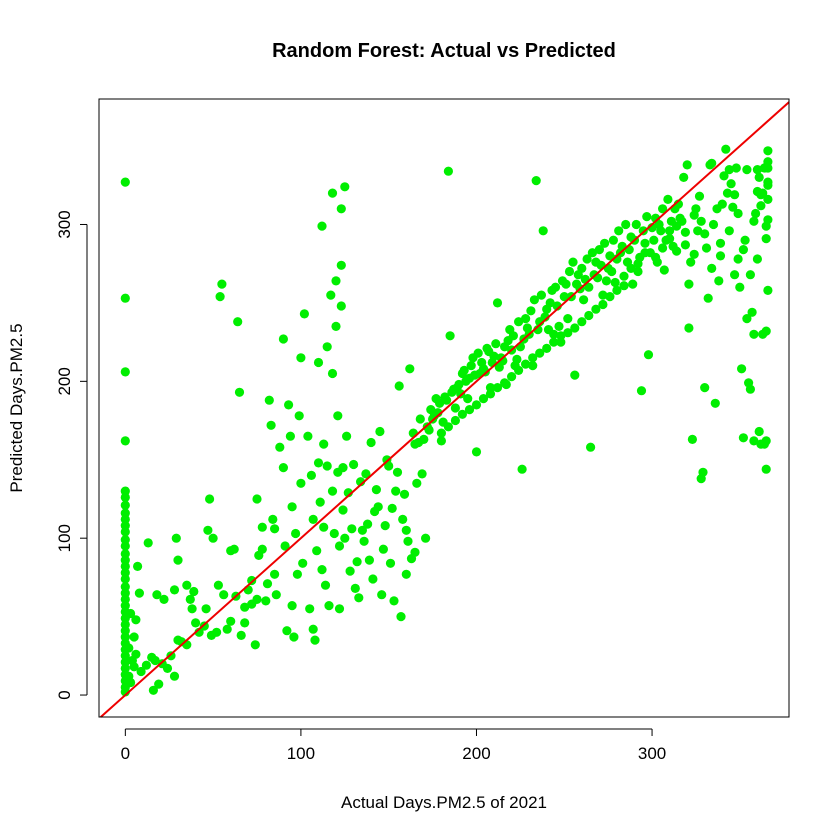 The height and width of the screenshot is (840, 840). Describe the element at coordinates (16, 407) in the screenshot. I see `y-axis-label: Predicted Days.PM2.5` at that location.